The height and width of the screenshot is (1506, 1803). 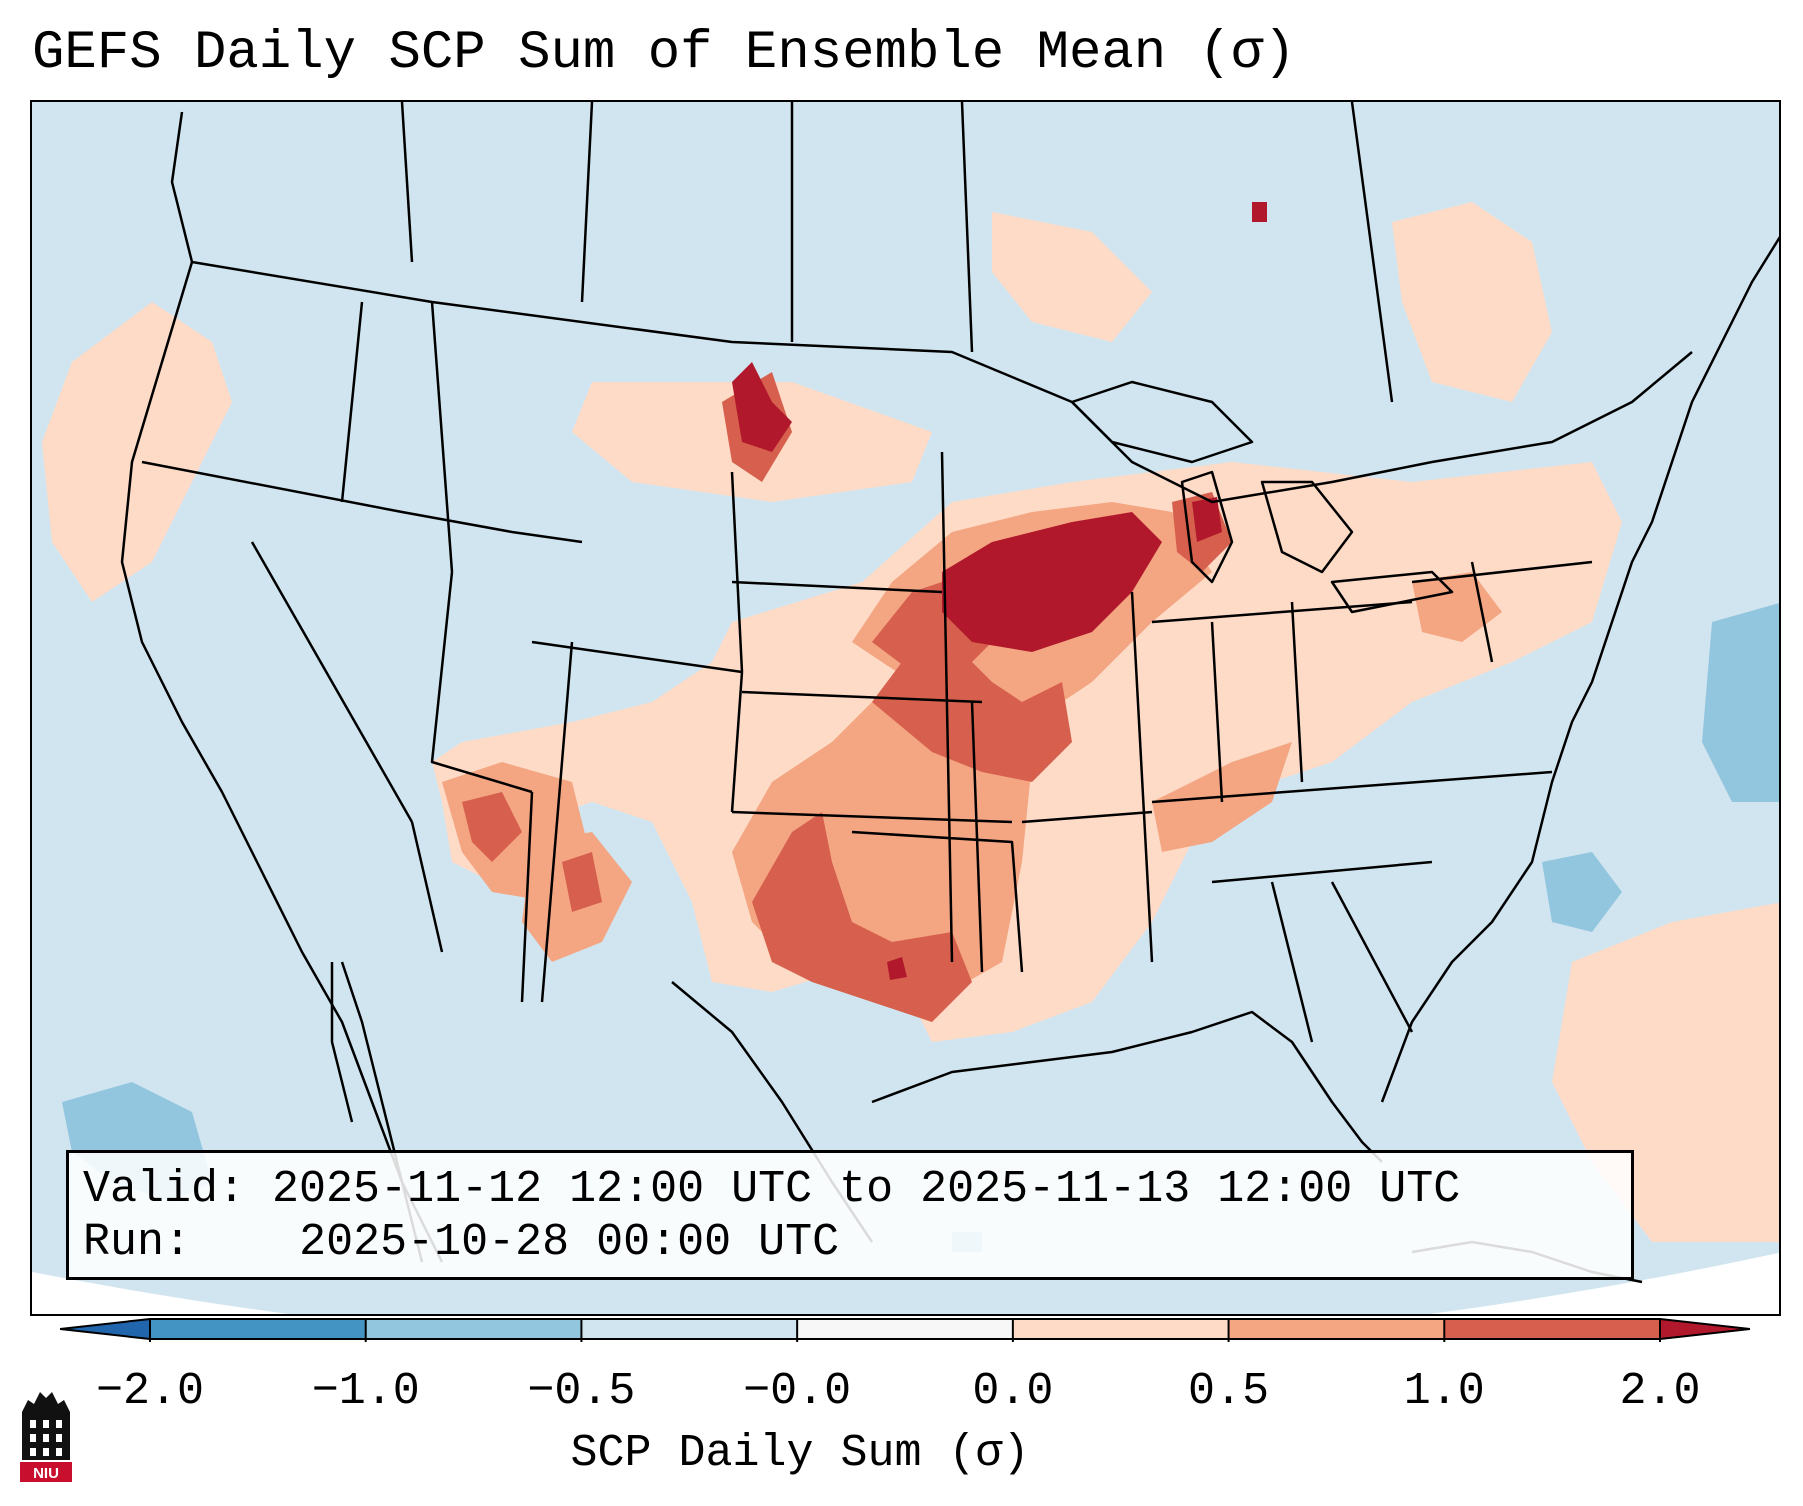 What do you see at coordinates (105, 1329) in the screenshot?
I see `colorbar-under-extension` at bounding box center [105, 1329].